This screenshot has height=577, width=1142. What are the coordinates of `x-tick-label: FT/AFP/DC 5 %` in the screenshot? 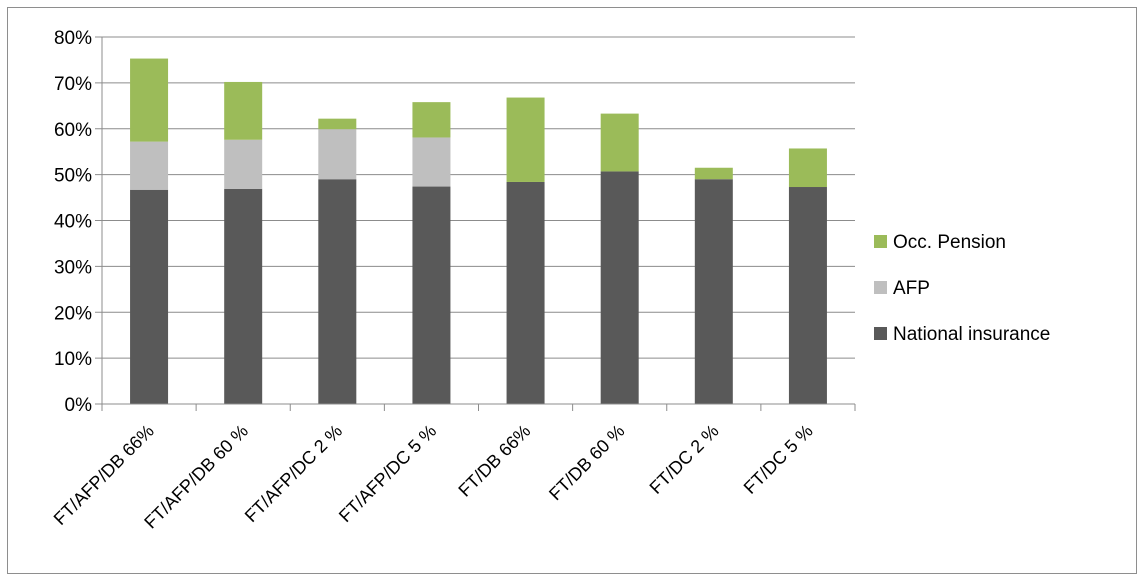 It's located at (387, 473).